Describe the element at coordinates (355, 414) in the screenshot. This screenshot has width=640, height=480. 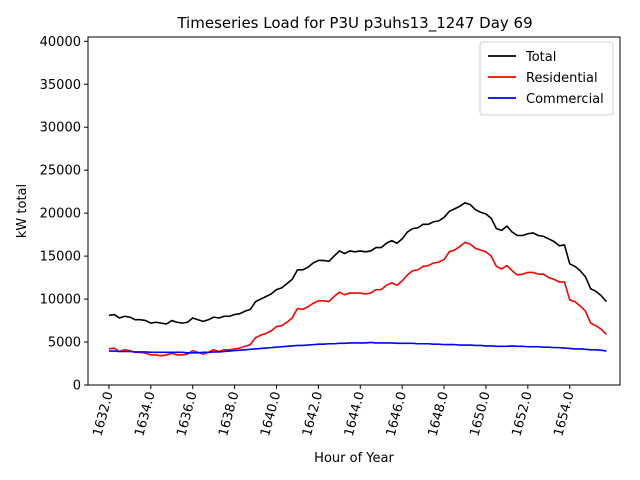
I see `x-tick-label: 1644.0` at that location.